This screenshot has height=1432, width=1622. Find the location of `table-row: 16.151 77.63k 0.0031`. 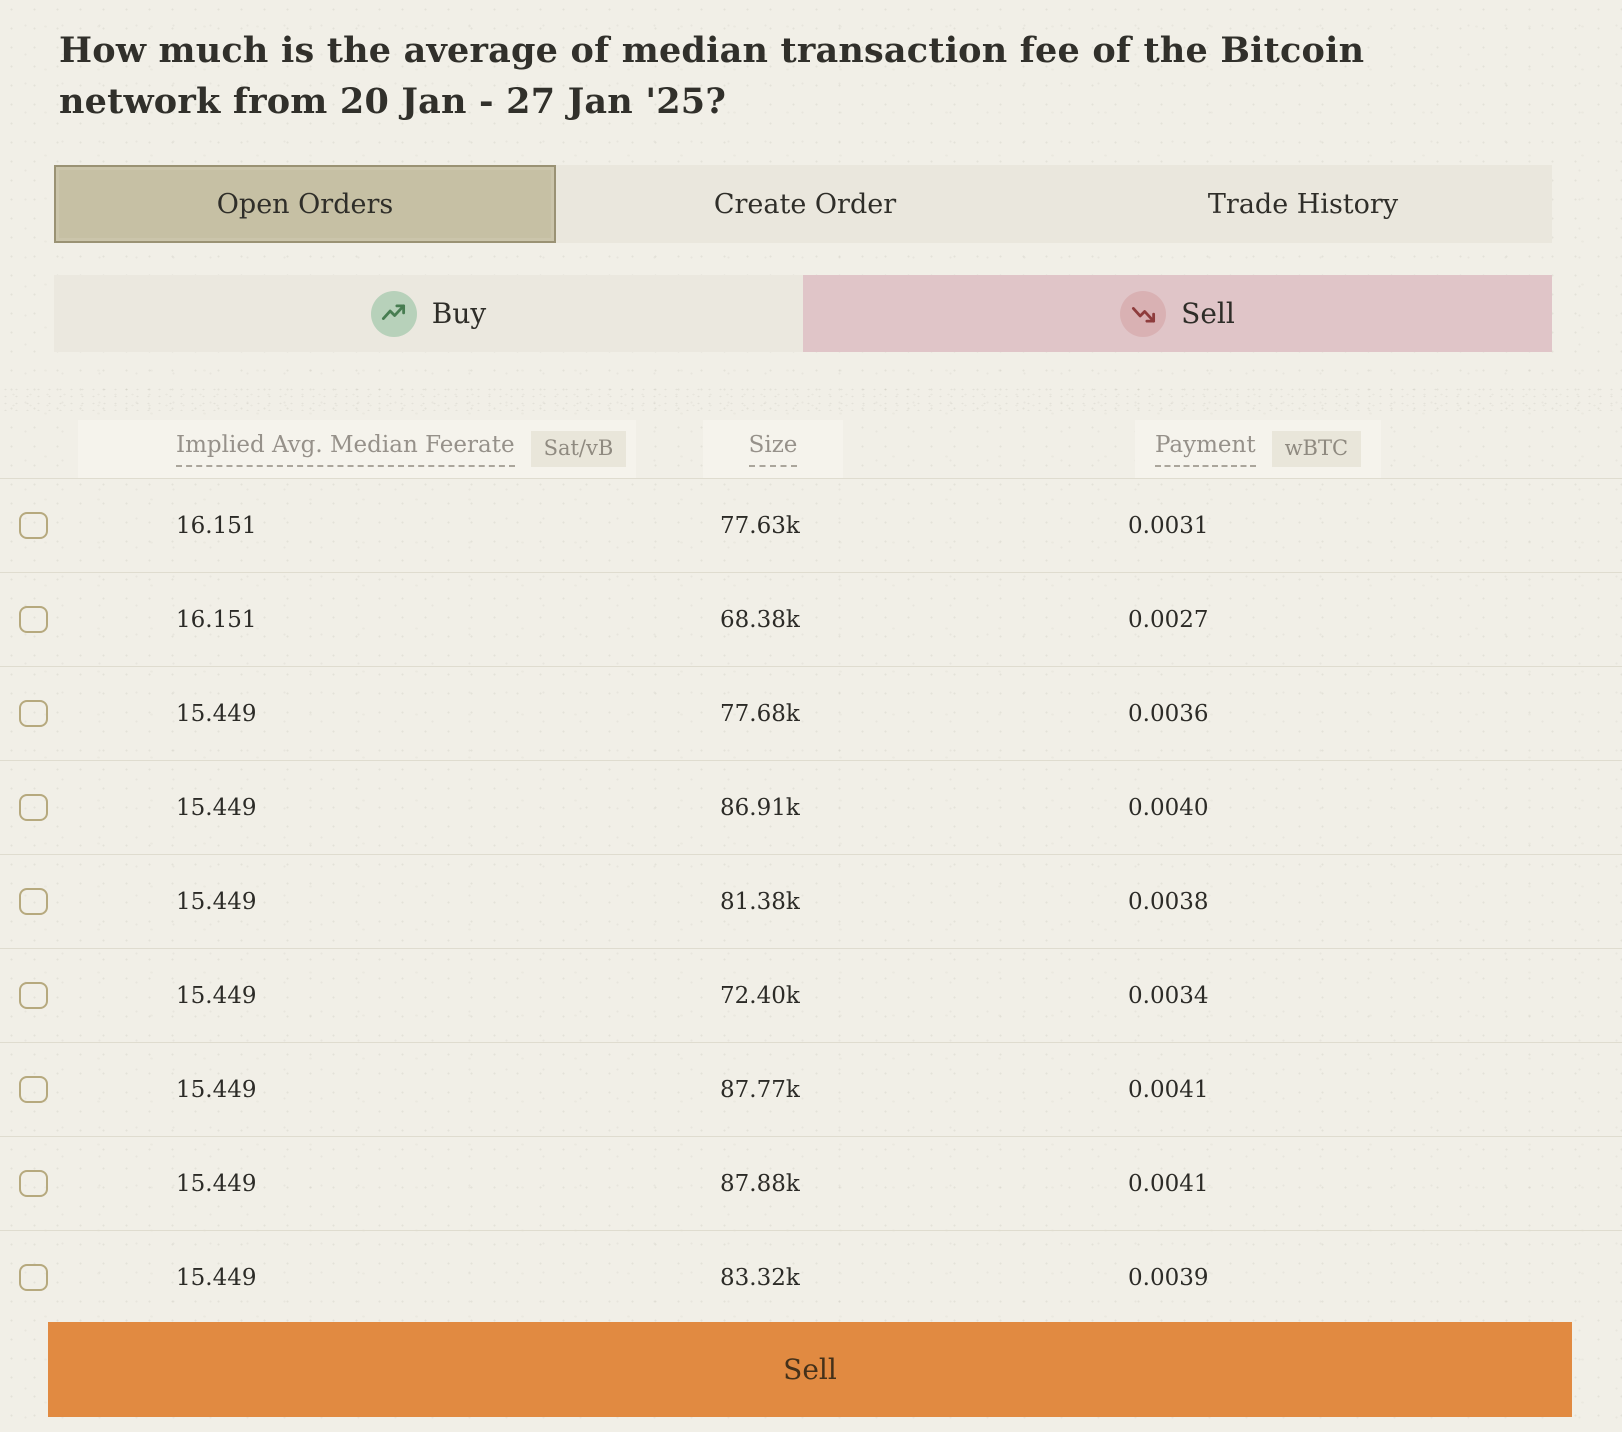

table-row: 16.151 77.63k 0.0031 is located at coordinates (811, 525).